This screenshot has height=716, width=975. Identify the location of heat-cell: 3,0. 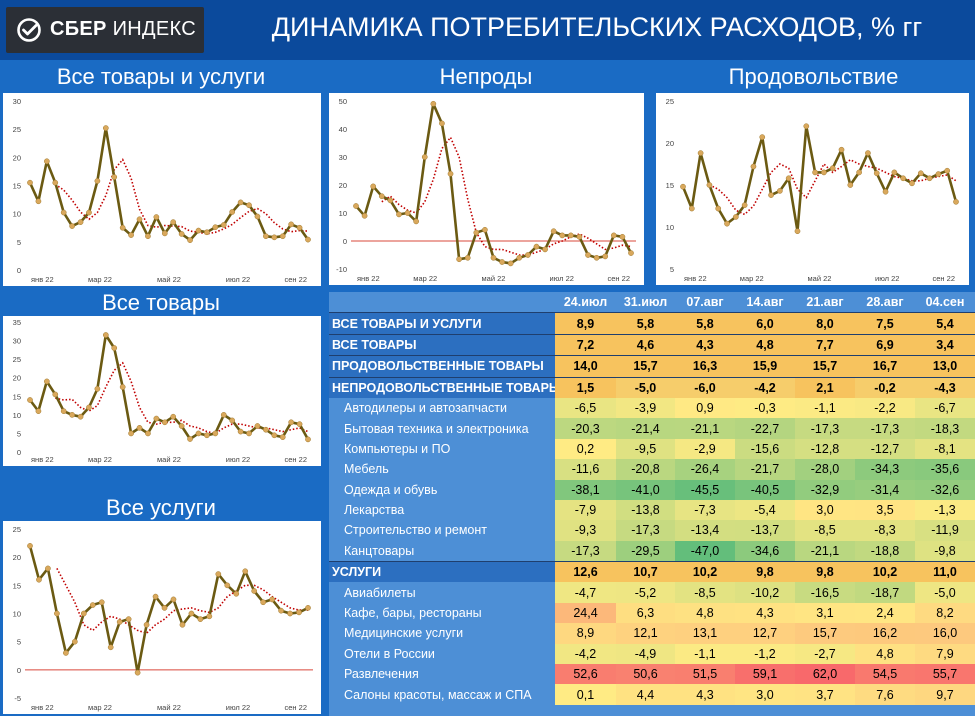
(825, 510).